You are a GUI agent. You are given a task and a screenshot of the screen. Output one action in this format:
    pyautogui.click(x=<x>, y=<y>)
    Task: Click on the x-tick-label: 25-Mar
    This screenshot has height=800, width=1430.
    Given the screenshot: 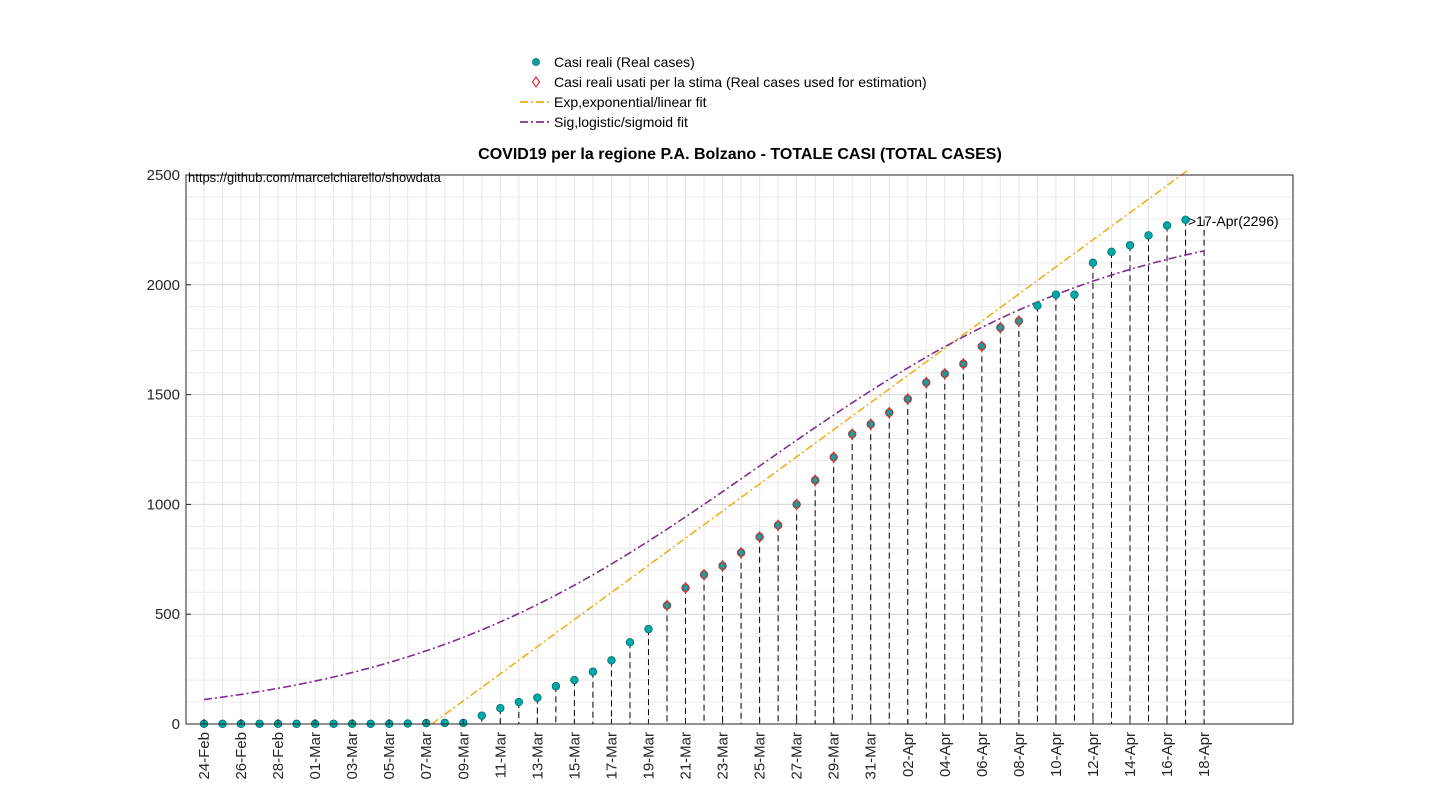 What is the action you would take?
    pyautogui.click(x=760, y=756)
    